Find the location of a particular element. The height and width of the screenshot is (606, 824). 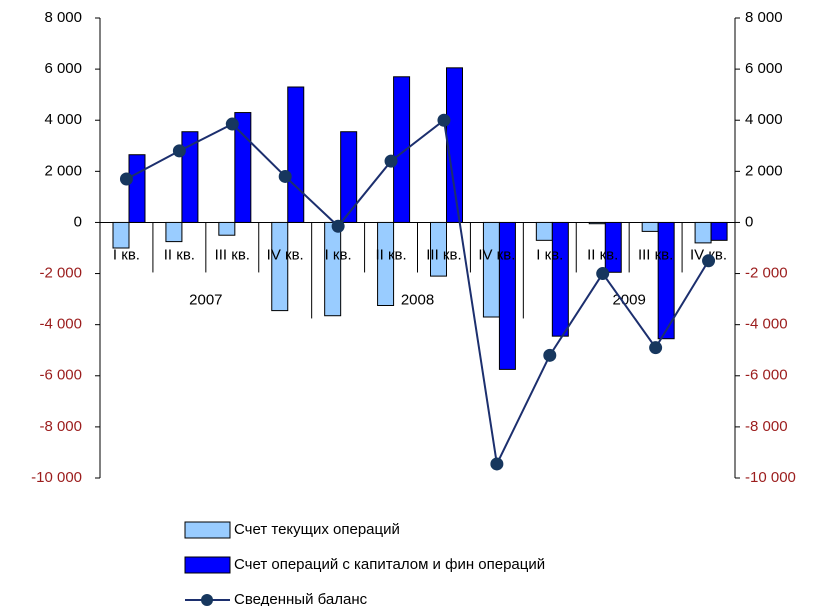

year-label: 2009 is located at coordinates (628, 299).